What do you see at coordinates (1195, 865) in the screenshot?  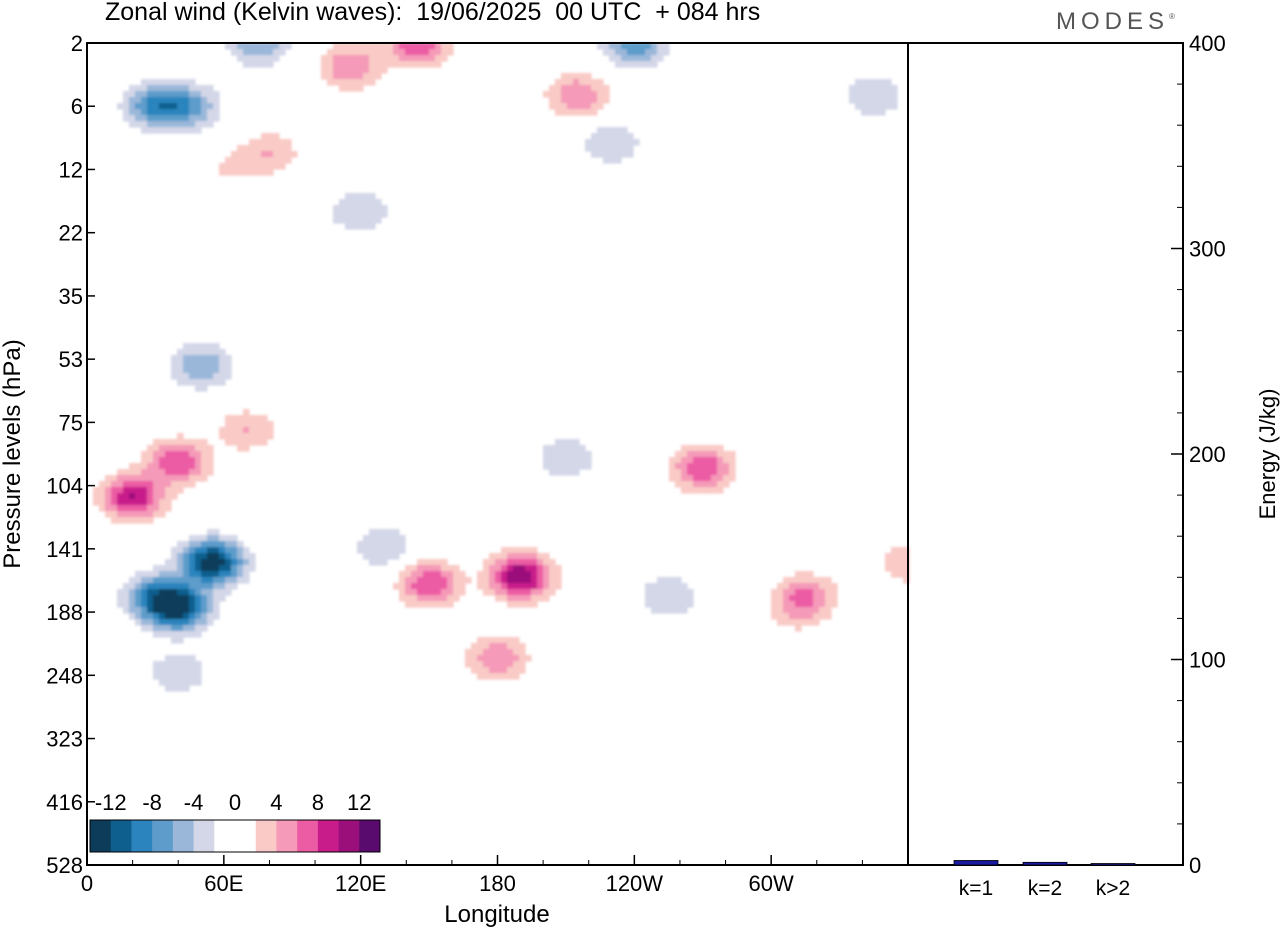 I see `energy-tick-label: 0` at bounding box center [1195, 865].